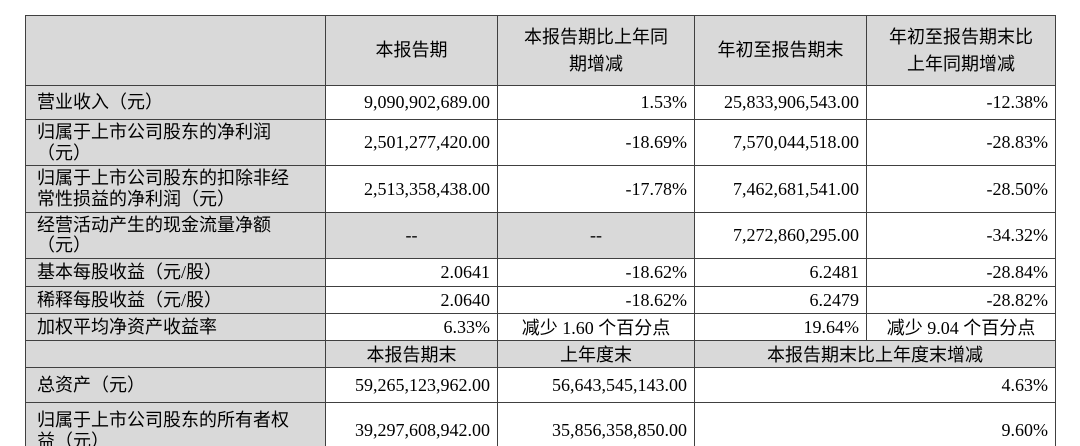  Describe the element at coordinates (411, 50) in the screenshot. I see `header-cell-current-period: 本报告期` at that location.